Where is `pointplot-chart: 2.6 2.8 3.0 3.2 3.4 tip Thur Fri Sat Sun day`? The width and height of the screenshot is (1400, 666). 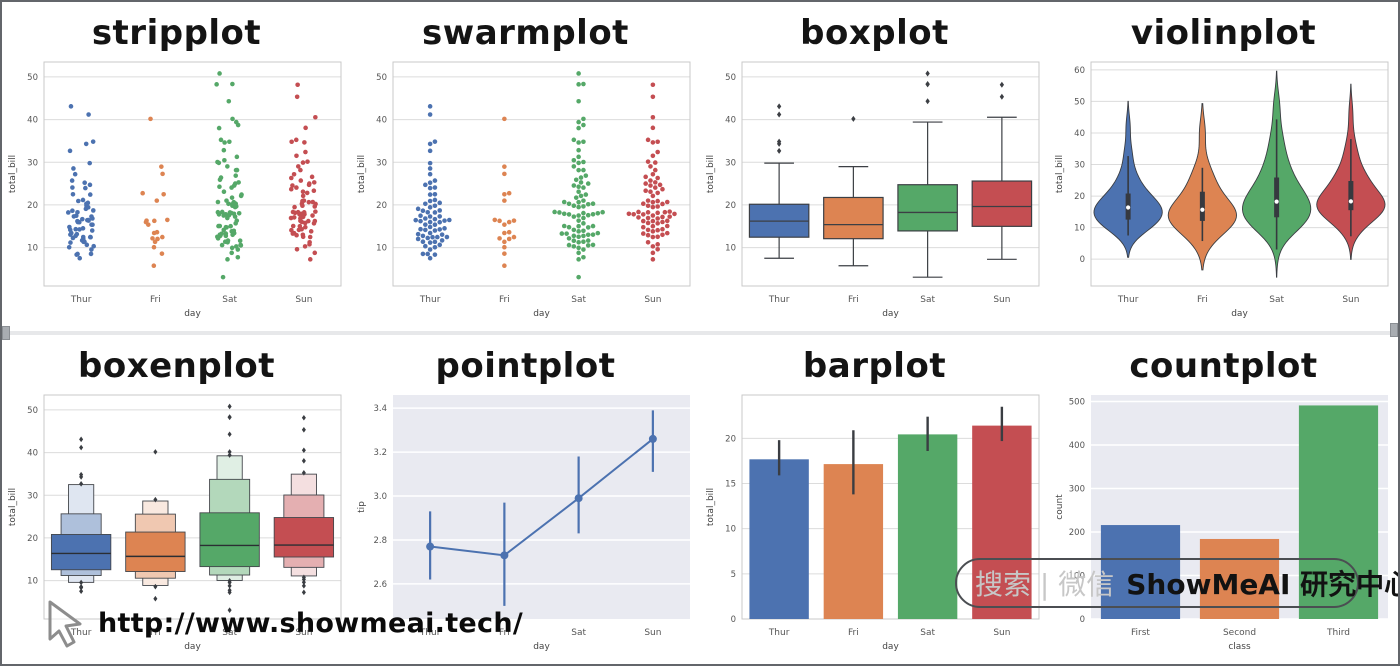
pointplot-chart: 2.6 2.8 3.0 3.2 3.4 tip Thur Fri Sat Sun day is located at coordinates (523, 523).